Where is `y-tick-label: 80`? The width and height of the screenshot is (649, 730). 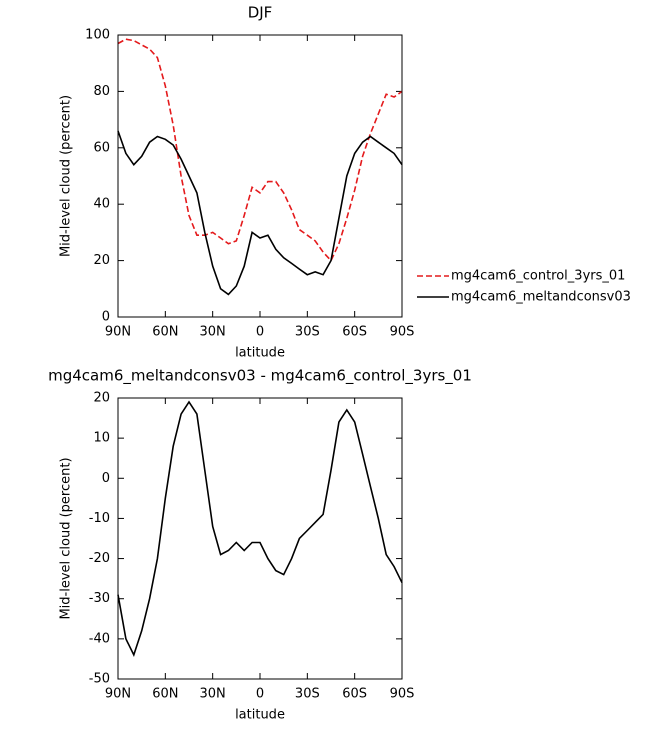 y-tick-label: 80 is located at coordinates (101, 91).